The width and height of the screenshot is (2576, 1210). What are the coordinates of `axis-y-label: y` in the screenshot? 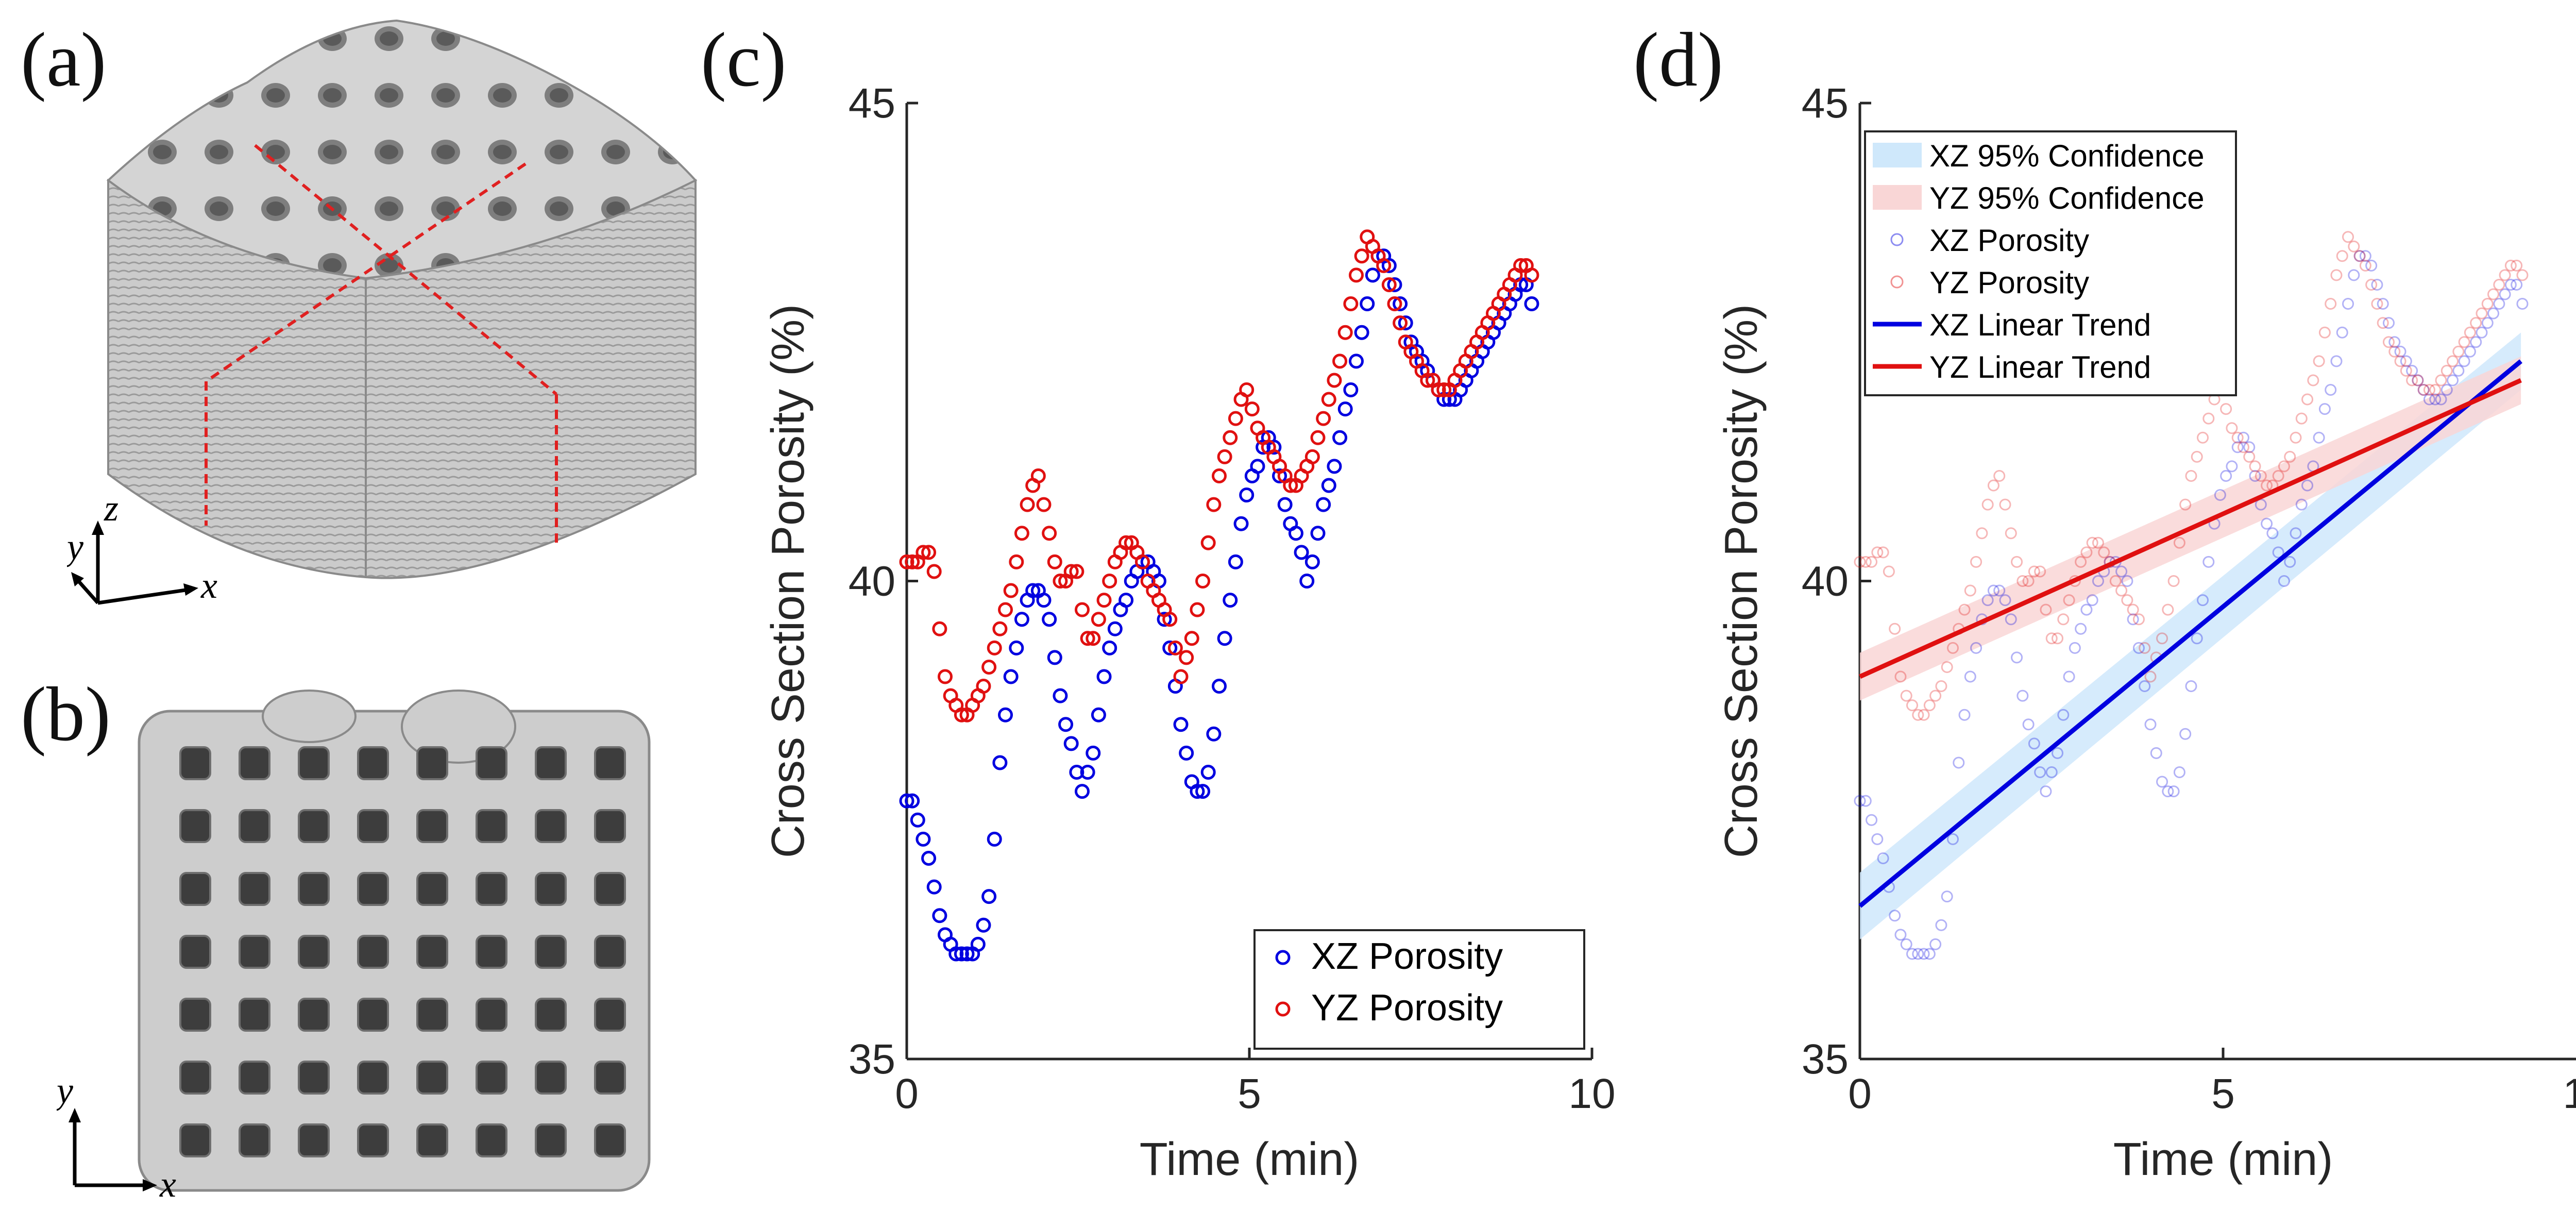 It's located at (75, 546).